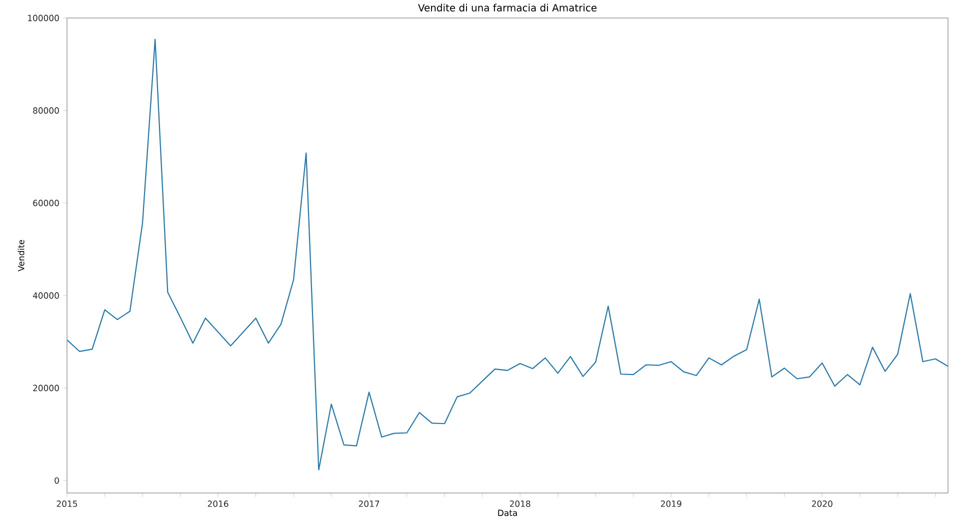 The width and height of the screenshot is (960, 529). Describe the element at coordinates (46, 388) in the screenshot. I see `y-tick-label: 20000` at that location.